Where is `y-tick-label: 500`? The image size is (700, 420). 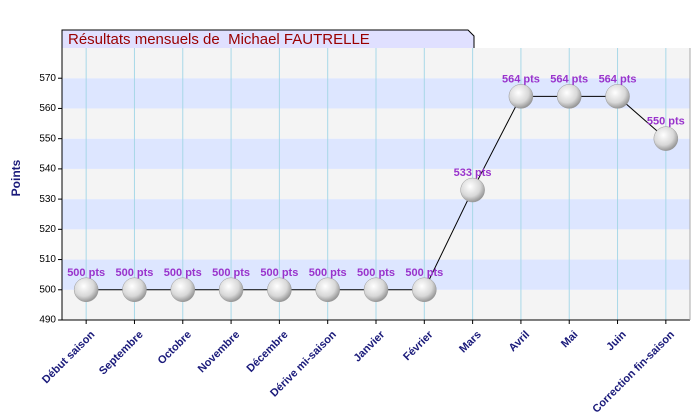
y-tick-label: 500 is located at coordinates (47, 289).